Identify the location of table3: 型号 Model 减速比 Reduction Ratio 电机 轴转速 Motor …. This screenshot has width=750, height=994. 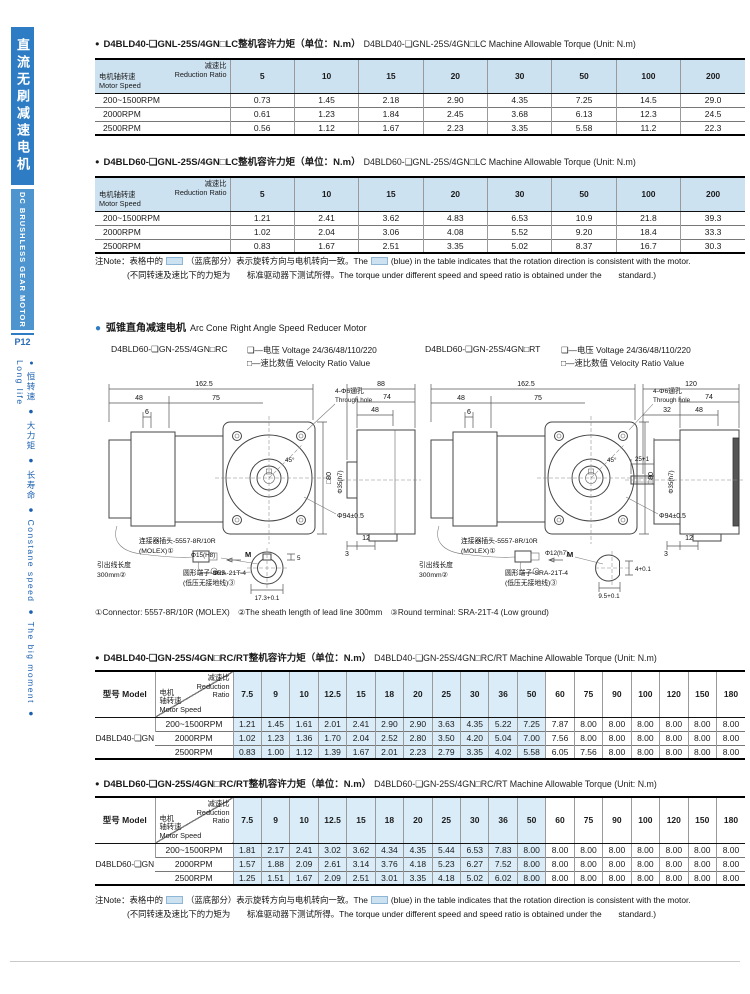
(420, 715).